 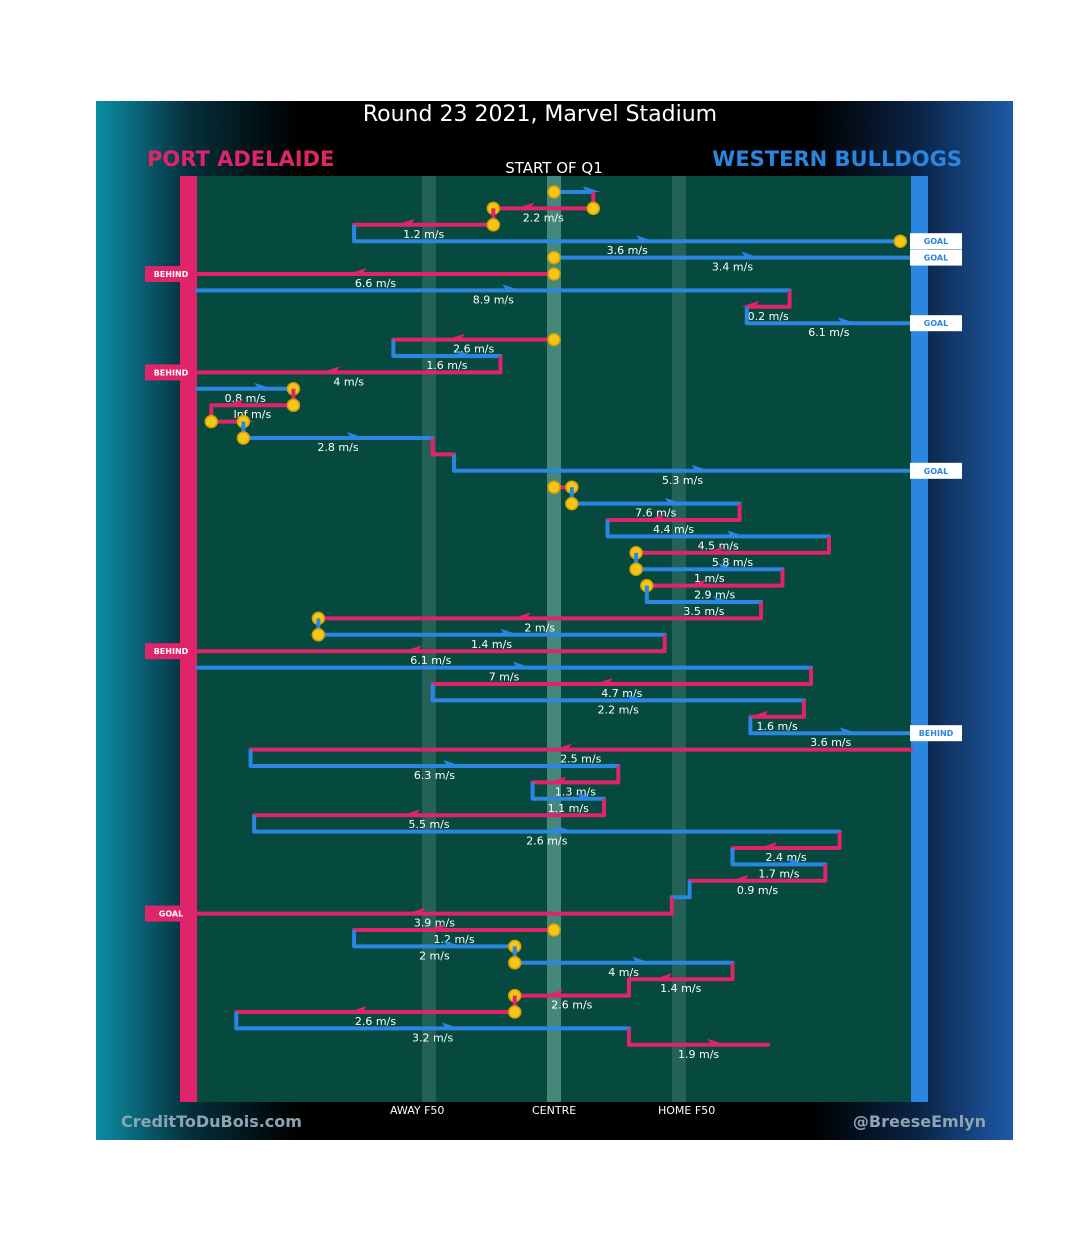 I want to click on speed-label: 0.8 m/s, so click(x=245, y=398).